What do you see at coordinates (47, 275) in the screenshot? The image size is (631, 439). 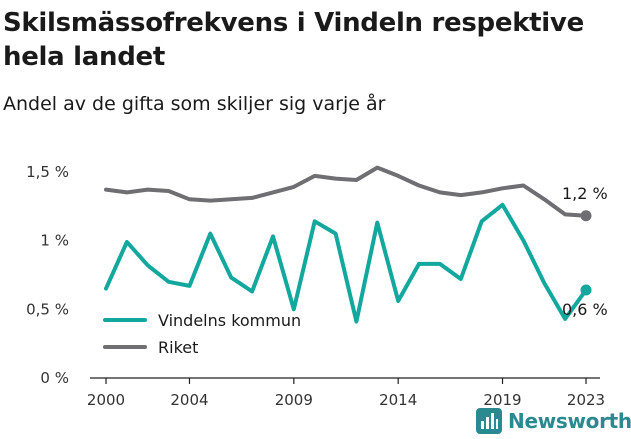 I see `y-axis: 0 % 0,5 % 1 % 1,5 %` at bounding box center [47, 275].